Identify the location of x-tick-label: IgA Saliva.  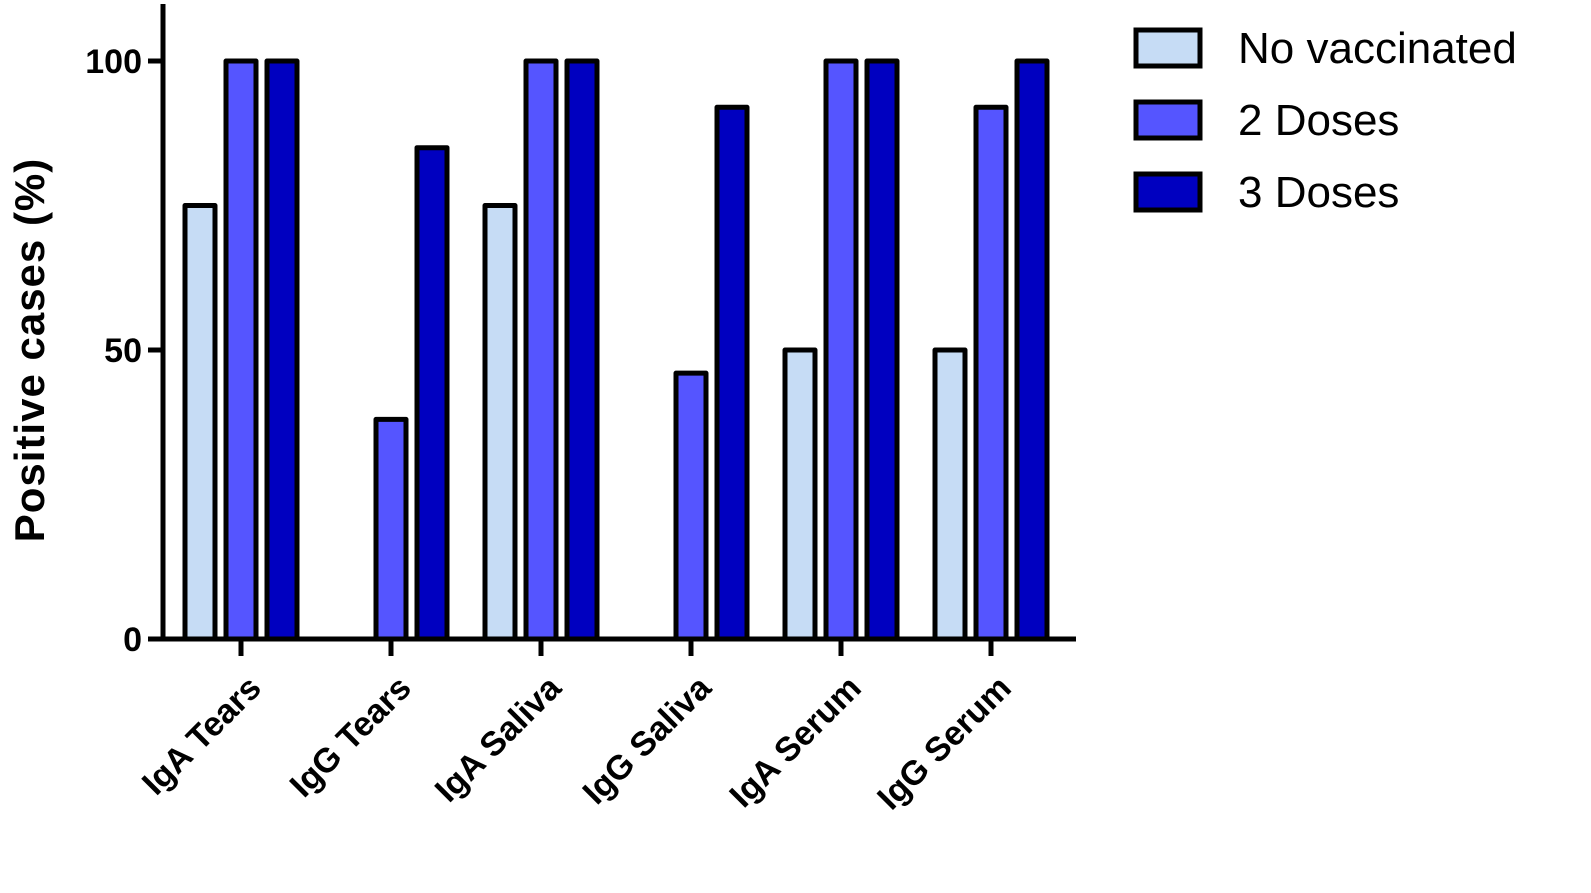
(499, 739).